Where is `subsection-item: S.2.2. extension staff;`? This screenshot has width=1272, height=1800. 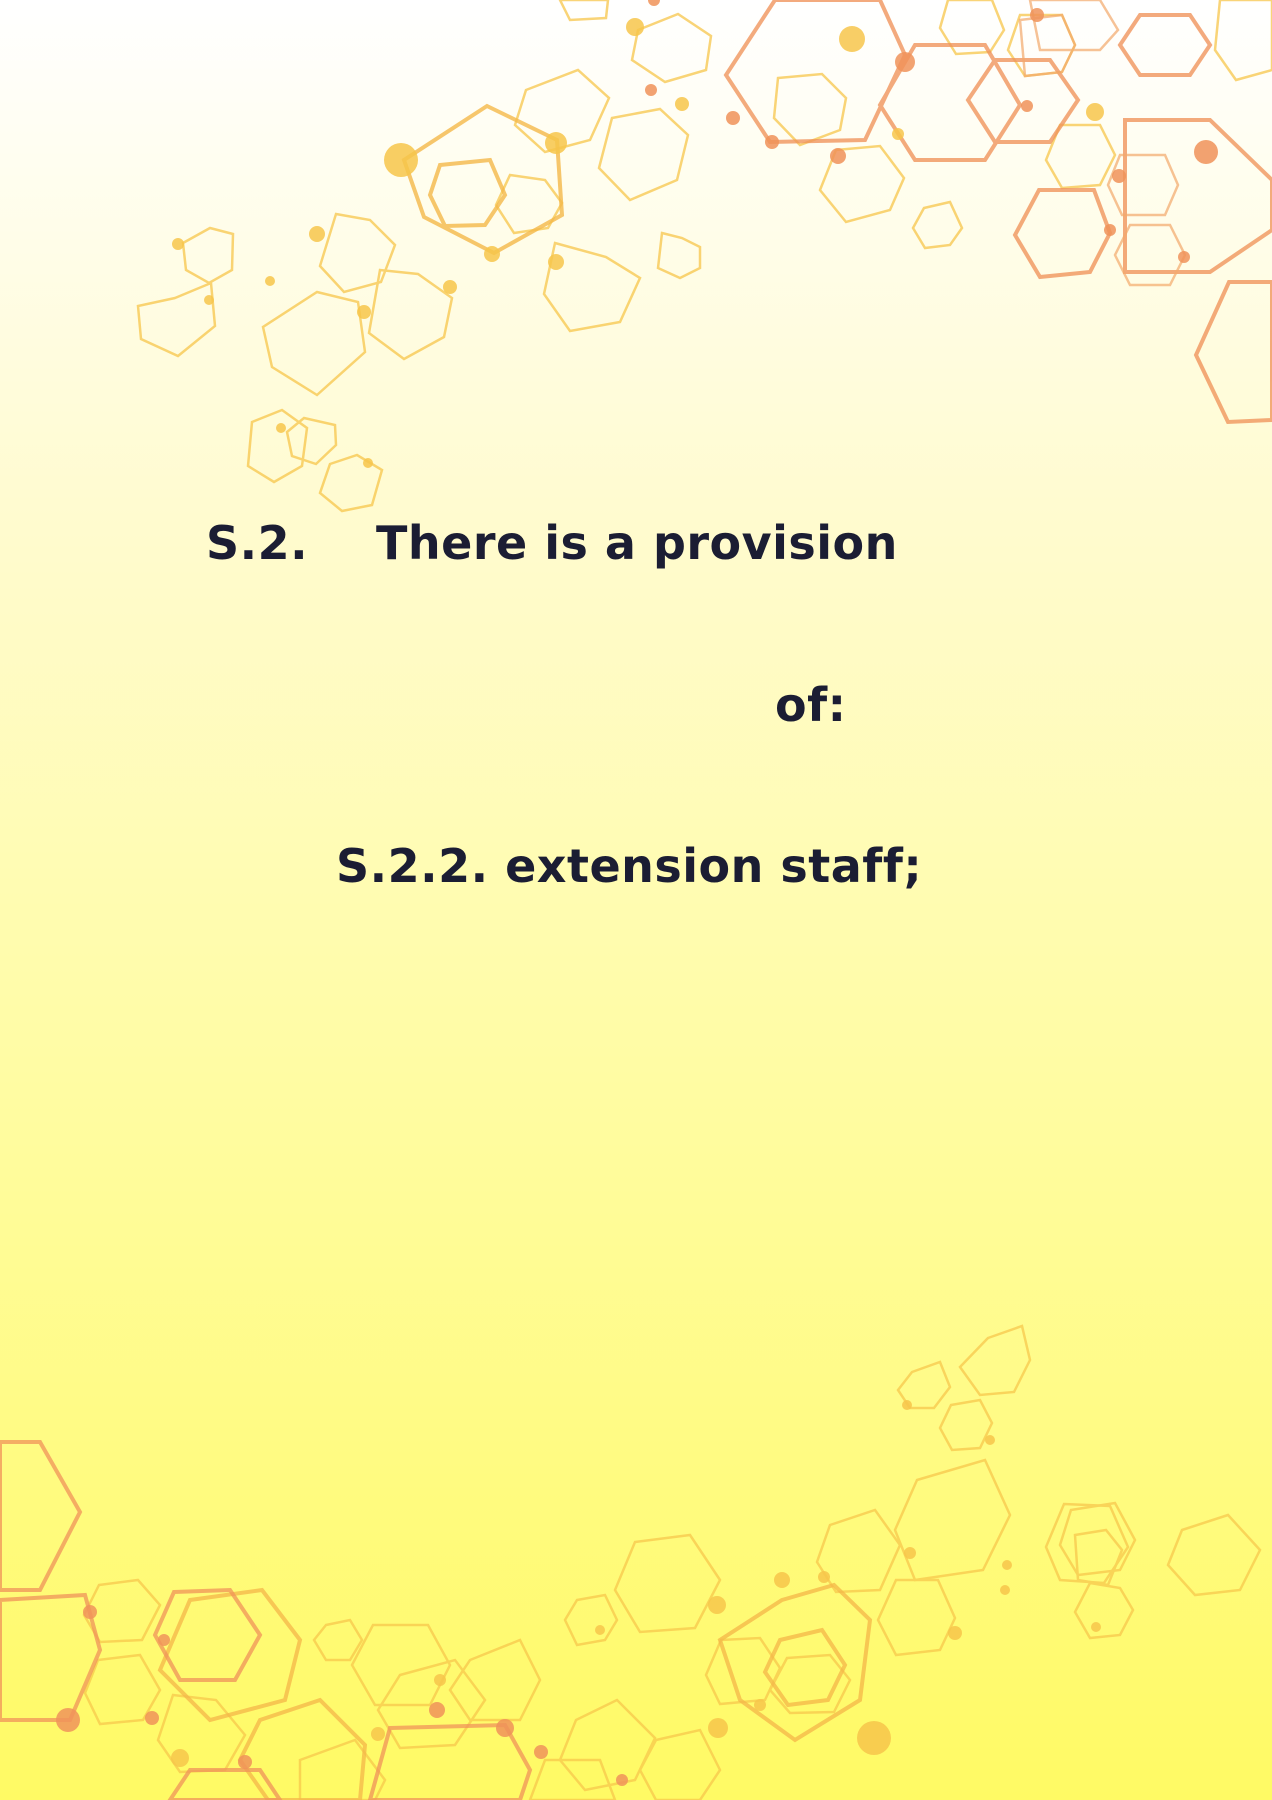 subsection-item: S.2.2. extension staff; is located at coordinates (629, 866).